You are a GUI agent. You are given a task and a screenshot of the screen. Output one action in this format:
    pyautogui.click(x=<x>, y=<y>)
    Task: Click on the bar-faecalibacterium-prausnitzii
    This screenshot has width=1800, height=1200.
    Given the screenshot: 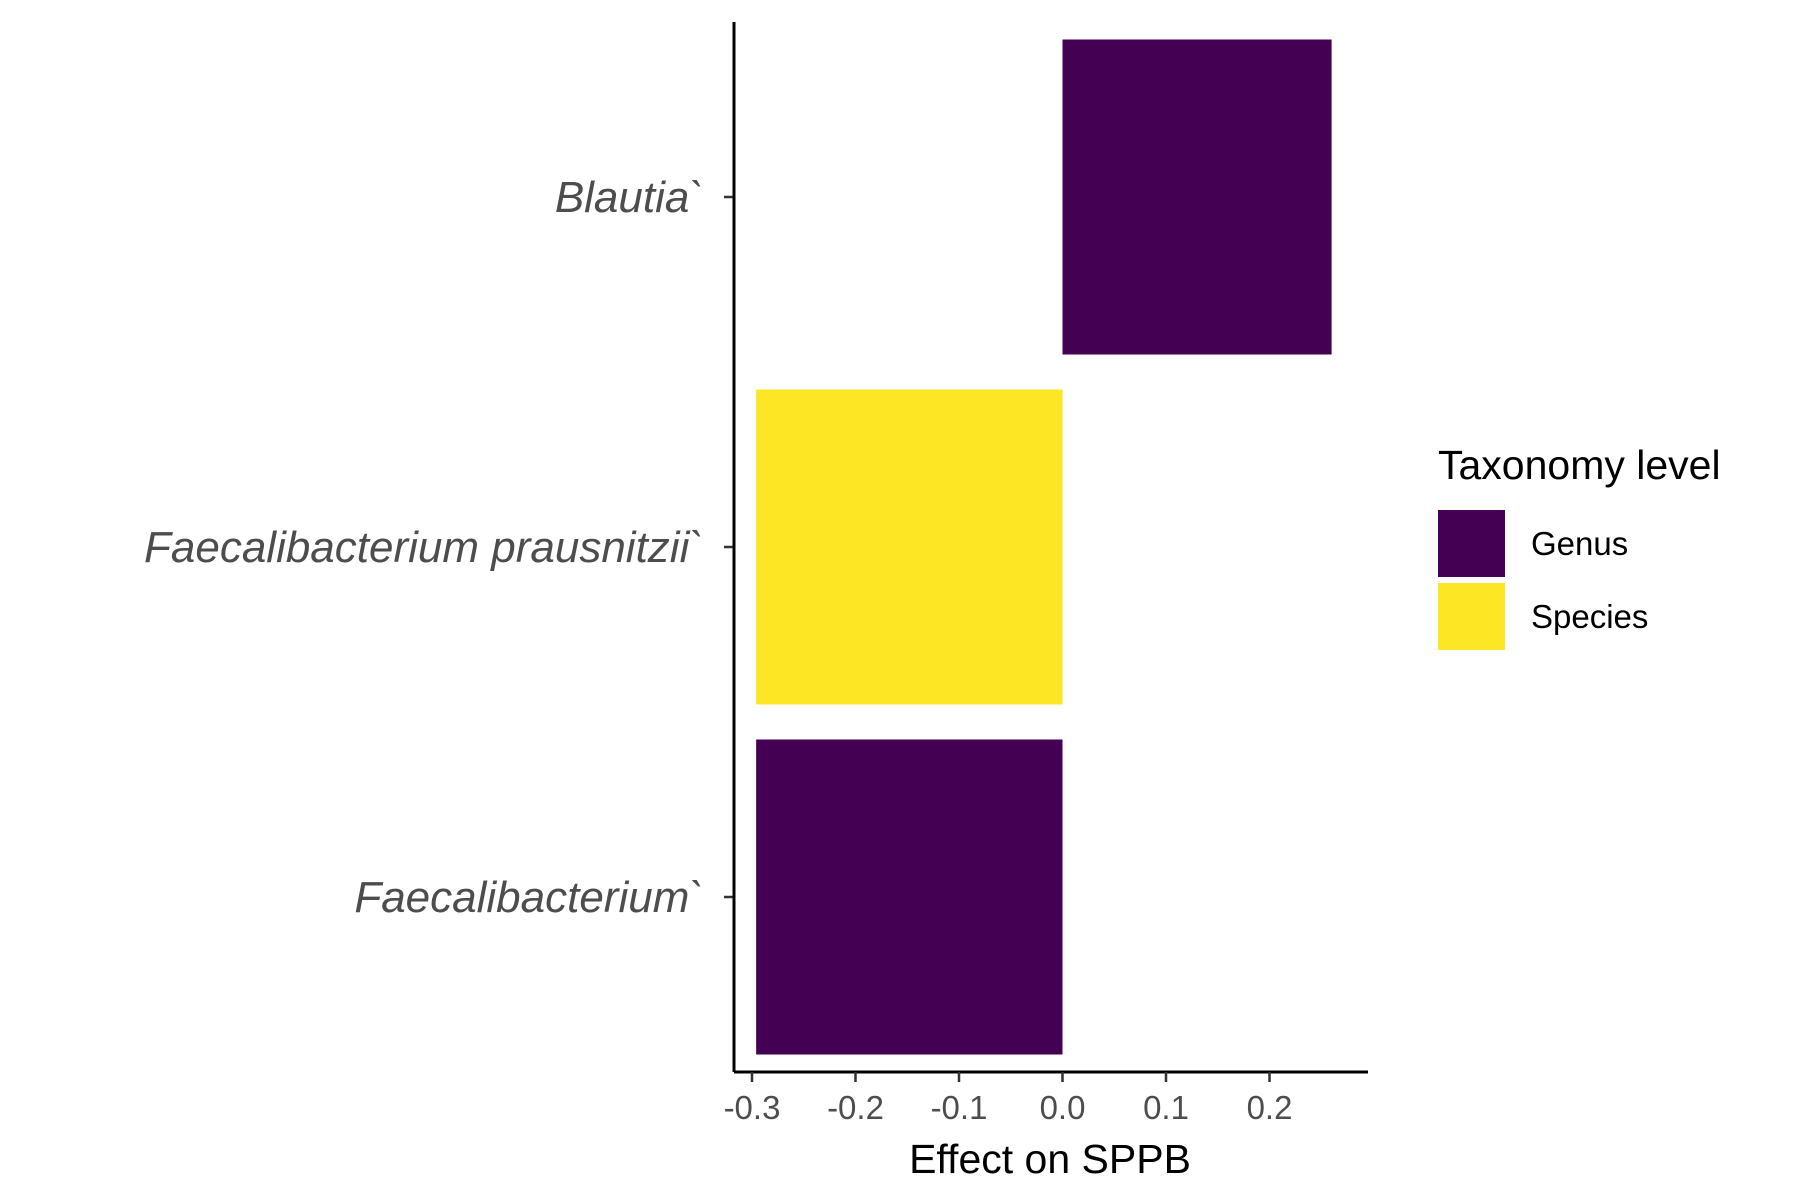 What is the action you would take?
    pyautogui.click(x=909, y=547)
    